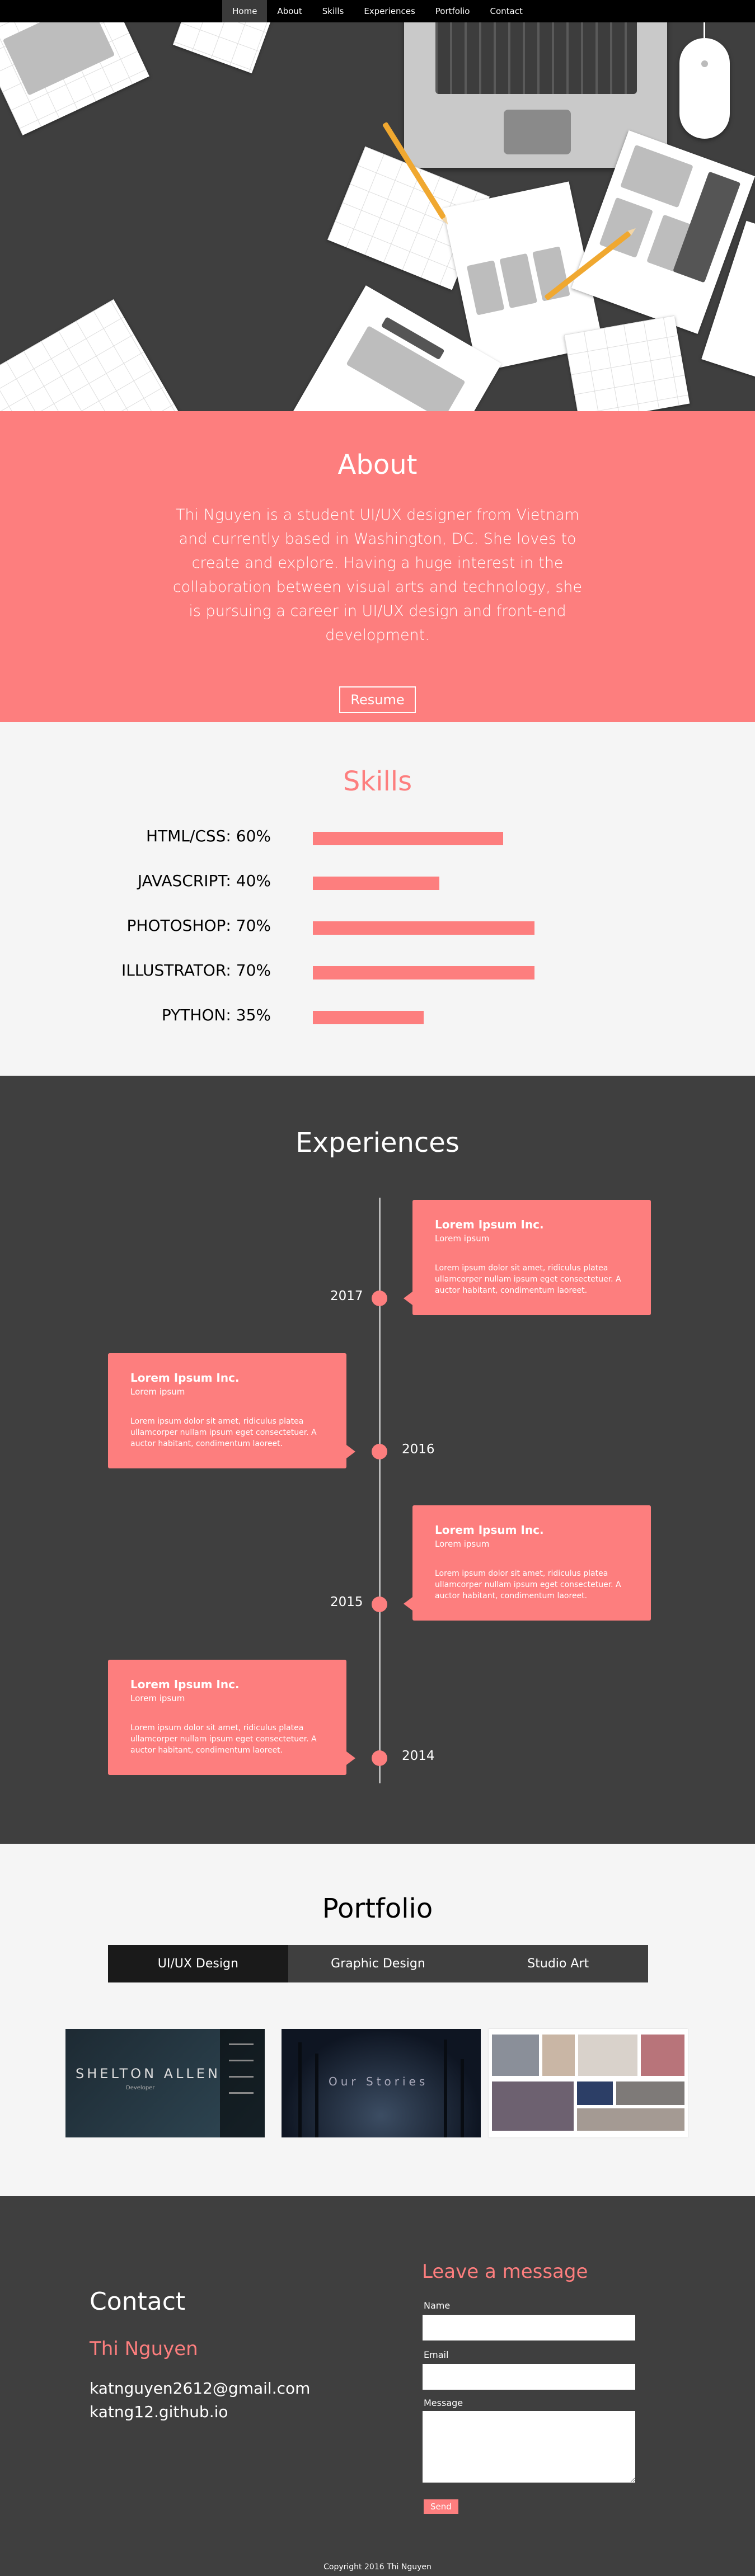 The width and height of the screenshot is (755, 2576). I want to click on timeline-line, so click(380, 1490).